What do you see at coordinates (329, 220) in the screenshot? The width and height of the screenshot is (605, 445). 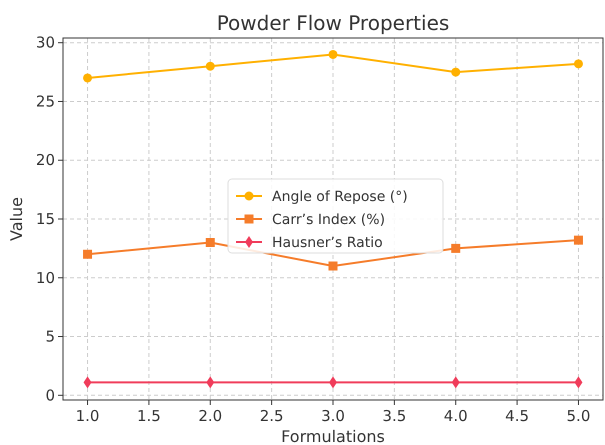 I see `legend-label: Carr’s Index (%)` at bounding box center [329, 220].